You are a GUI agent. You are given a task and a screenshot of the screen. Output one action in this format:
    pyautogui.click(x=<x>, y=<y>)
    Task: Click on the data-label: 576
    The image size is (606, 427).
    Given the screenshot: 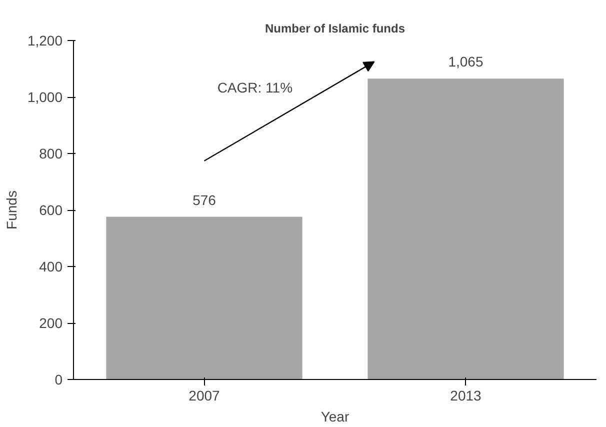 What is the action you would take?
    pyautogui.click(x=204, y=200)
    